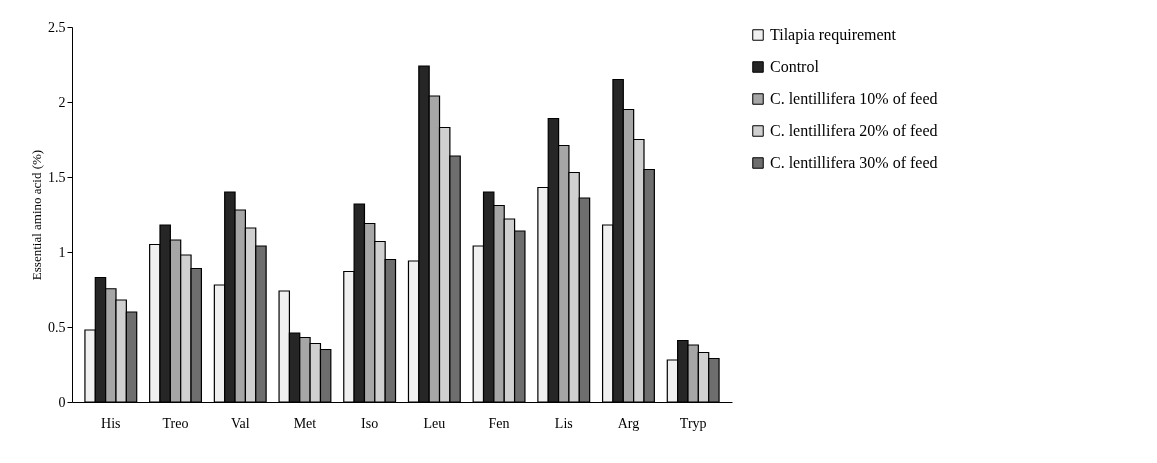 The image size is (1157, 463). I want to click on x-tick-label: Lis, so click(563, 423).